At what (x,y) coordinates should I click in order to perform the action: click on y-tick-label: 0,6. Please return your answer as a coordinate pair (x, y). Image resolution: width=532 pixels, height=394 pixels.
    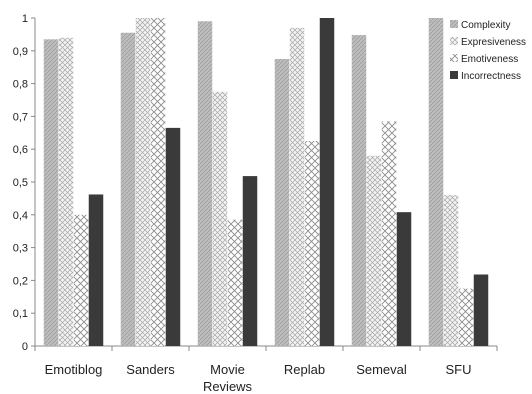
    Looking at the image, I should click on (20, 150).